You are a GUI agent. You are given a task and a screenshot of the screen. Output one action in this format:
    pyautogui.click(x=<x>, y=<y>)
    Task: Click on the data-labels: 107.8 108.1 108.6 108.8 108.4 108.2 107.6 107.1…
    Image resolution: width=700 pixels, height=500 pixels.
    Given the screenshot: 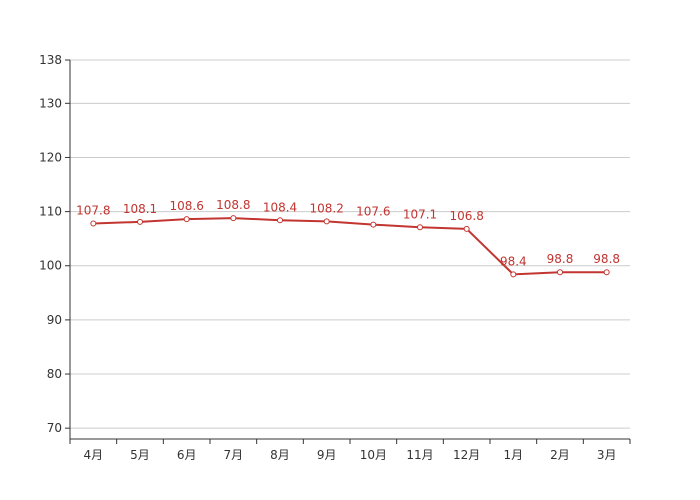 What is the action you would take?
    pyautogui.click(x=348, y=233)
    